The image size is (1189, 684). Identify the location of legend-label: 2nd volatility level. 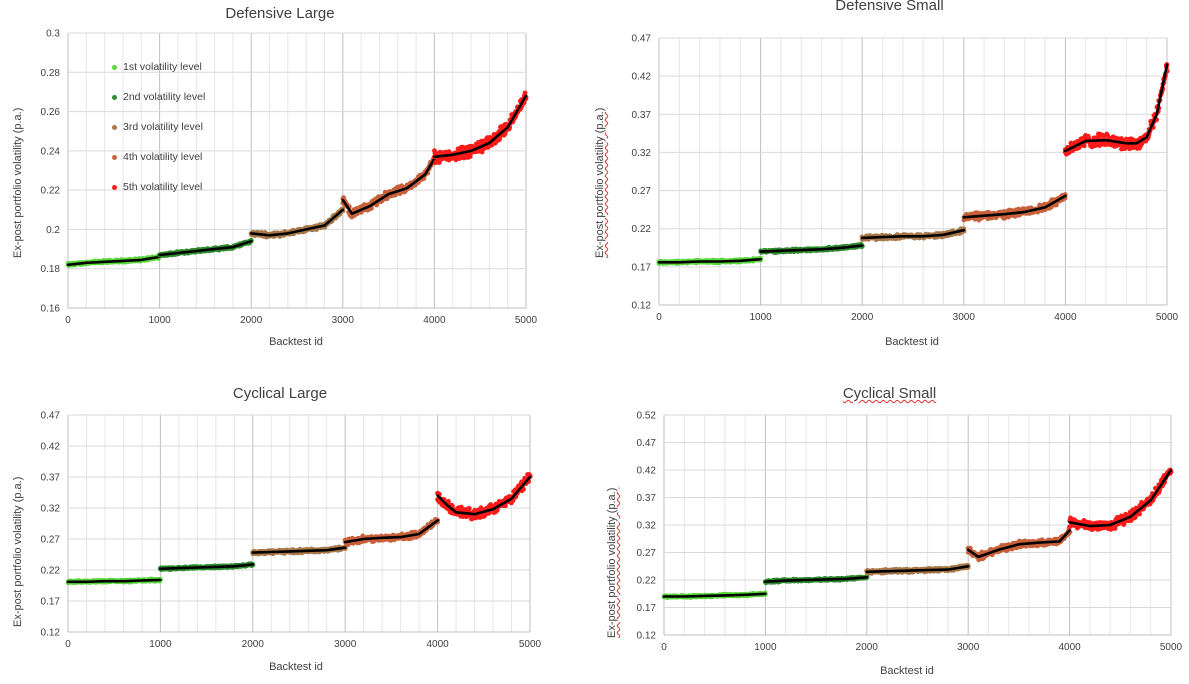
(164, 97).